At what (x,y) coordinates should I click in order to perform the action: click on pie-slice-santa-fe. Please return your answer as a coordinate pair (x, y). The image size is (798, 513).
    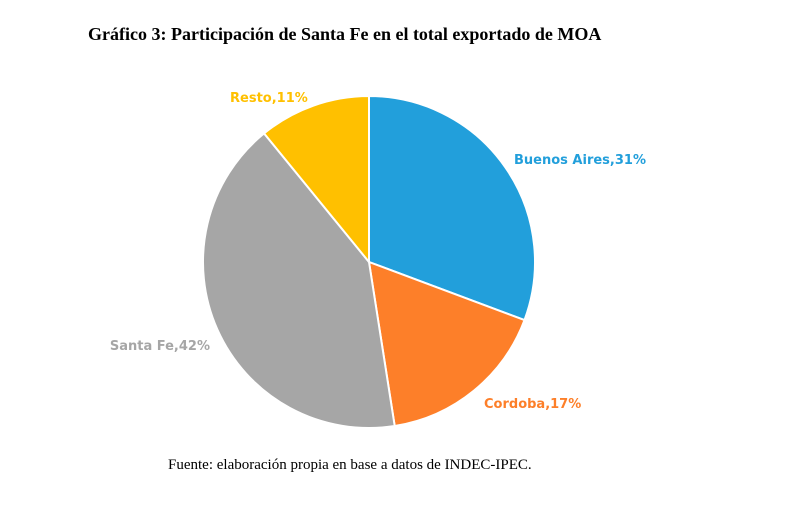
    Looking at the image, I should click on (299, 280).